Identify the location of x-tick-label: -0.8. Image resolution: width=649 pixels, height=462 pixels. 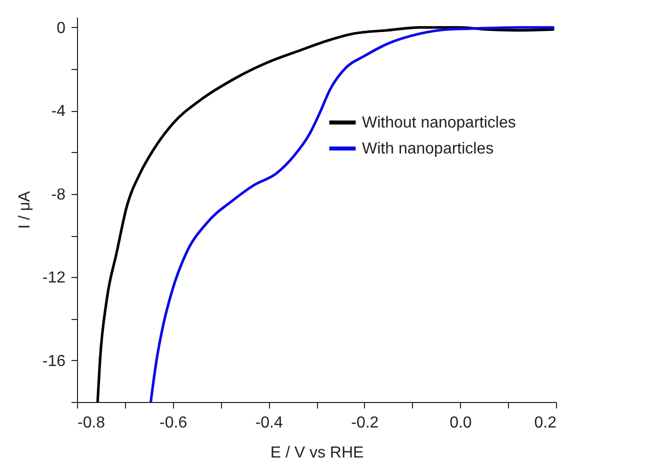
(92, 423).